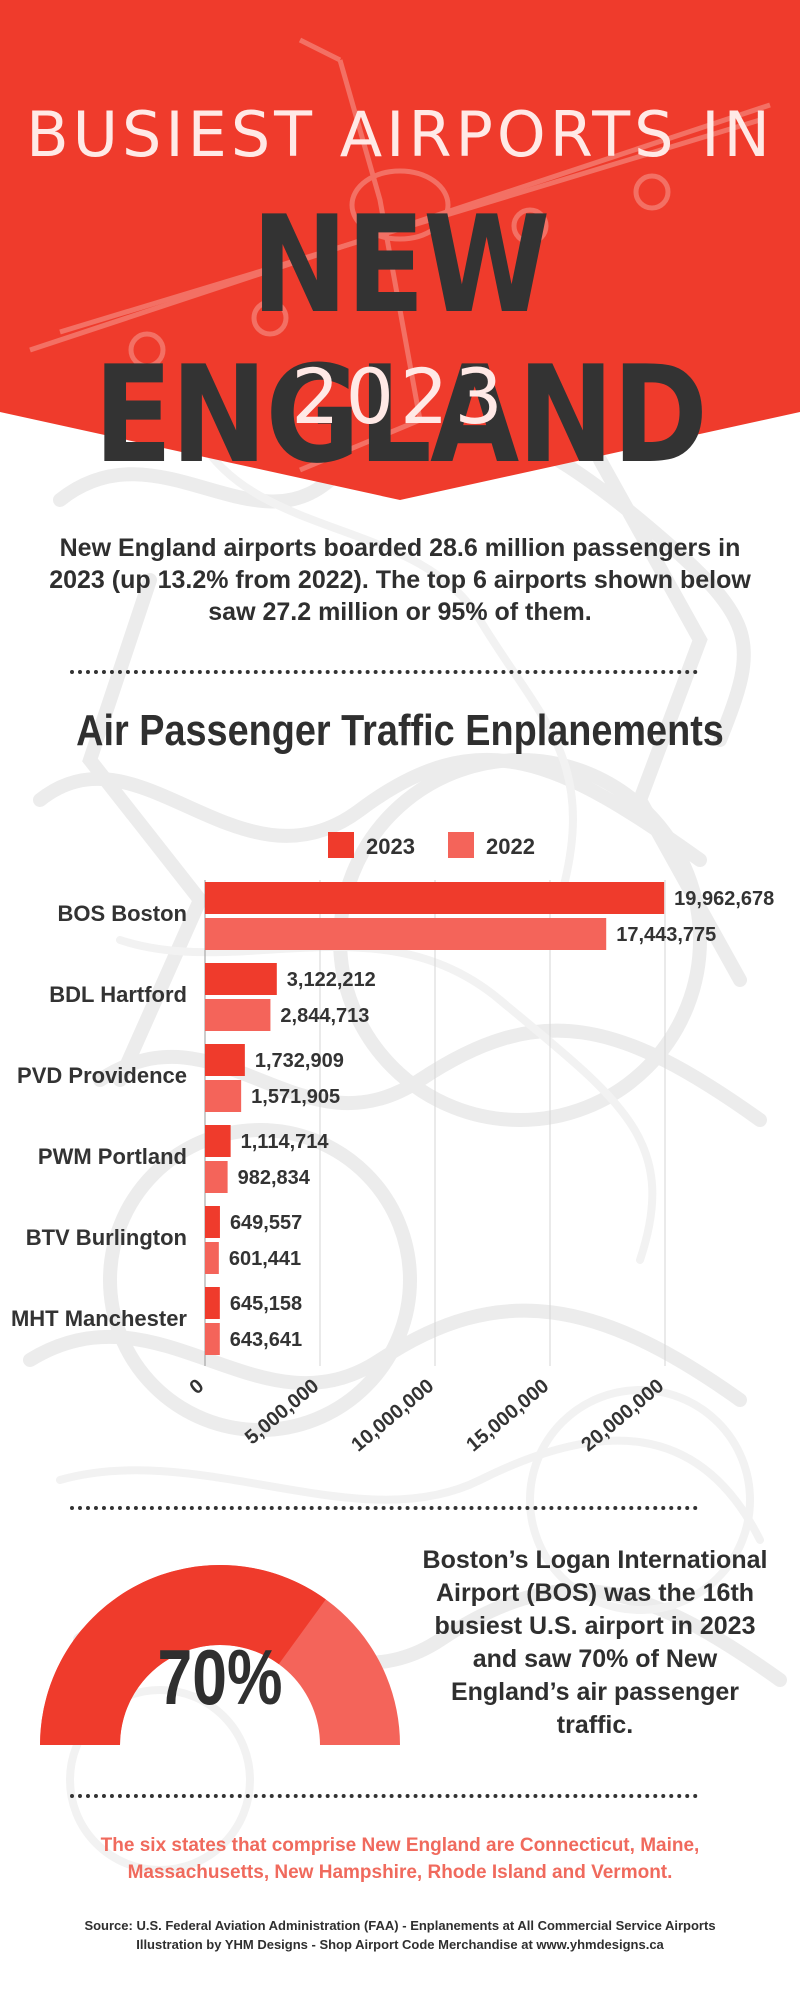 The height and width of the screenshot is (2000, 800). Describe the element at coordinates (102, 1075) in the screenshot. I see `category-label: PVD Providence` at that location.